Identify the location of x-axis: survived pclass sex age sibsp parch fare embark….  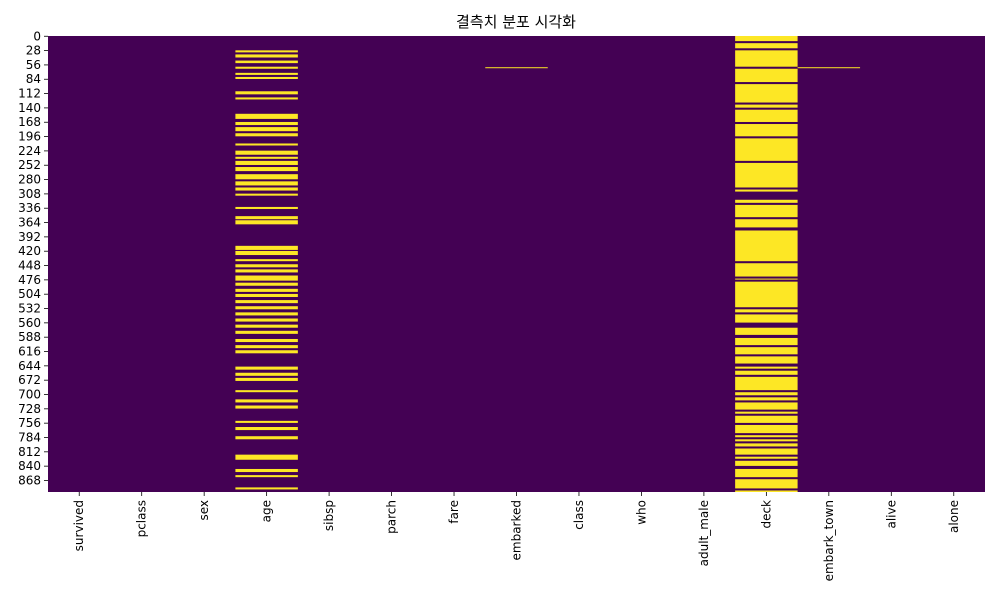
(516, 536).